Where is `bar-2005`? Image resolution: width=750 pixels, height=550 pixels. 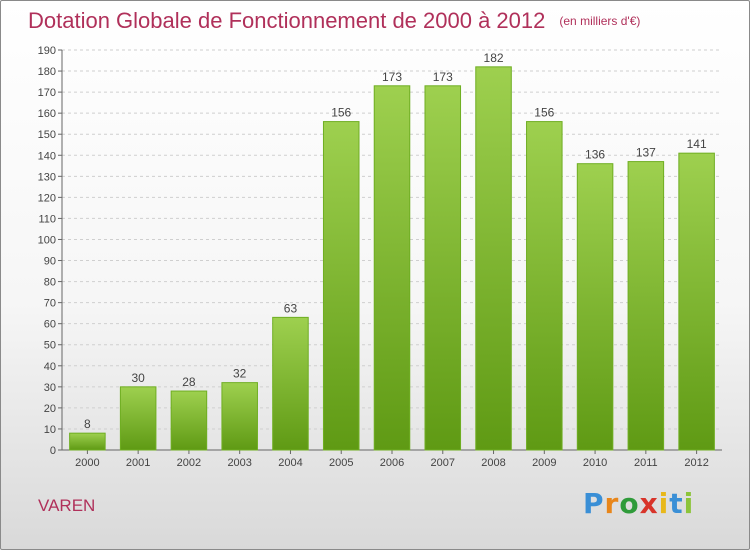 bar-2005 is located at coordinates (341, 286).